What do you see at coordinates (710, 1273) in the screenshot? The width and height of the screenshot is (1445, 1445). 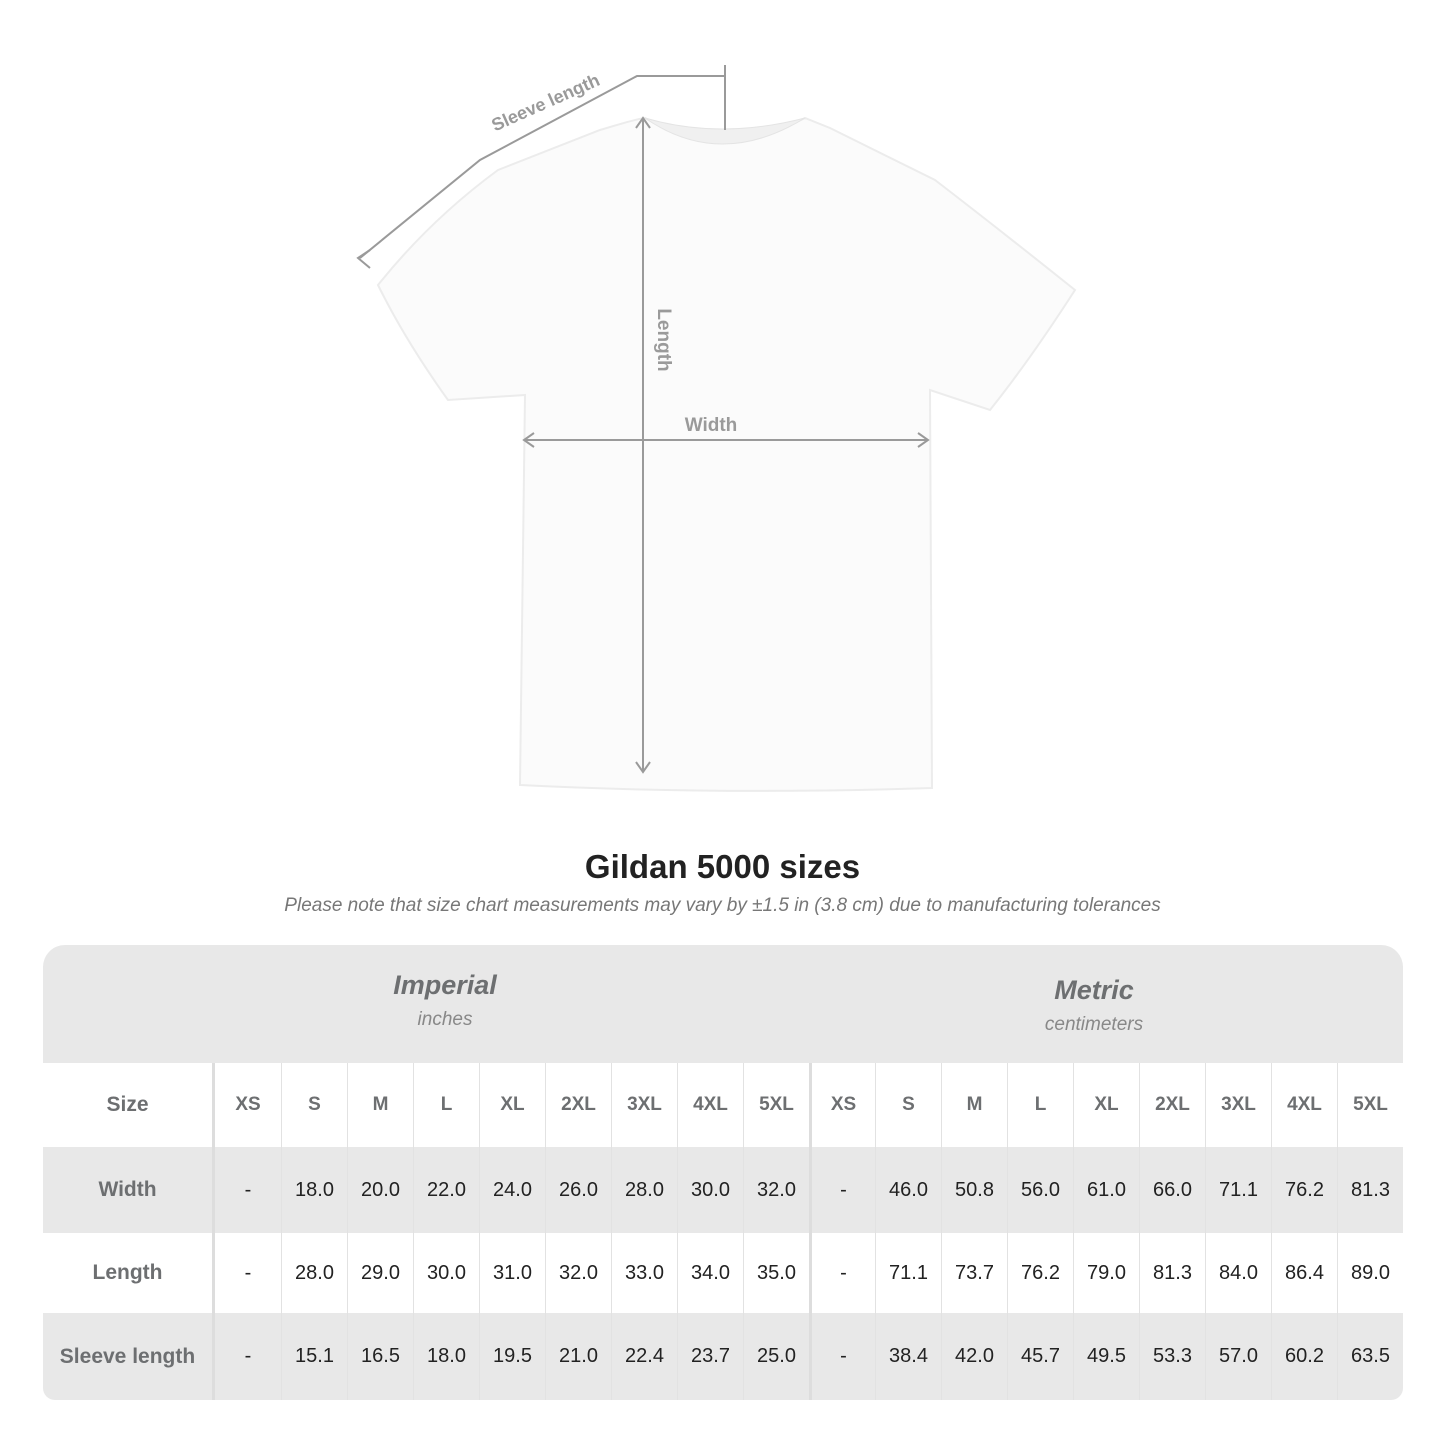 I see `imperial-cell: 34.0` at bounding box center [710, 1273].